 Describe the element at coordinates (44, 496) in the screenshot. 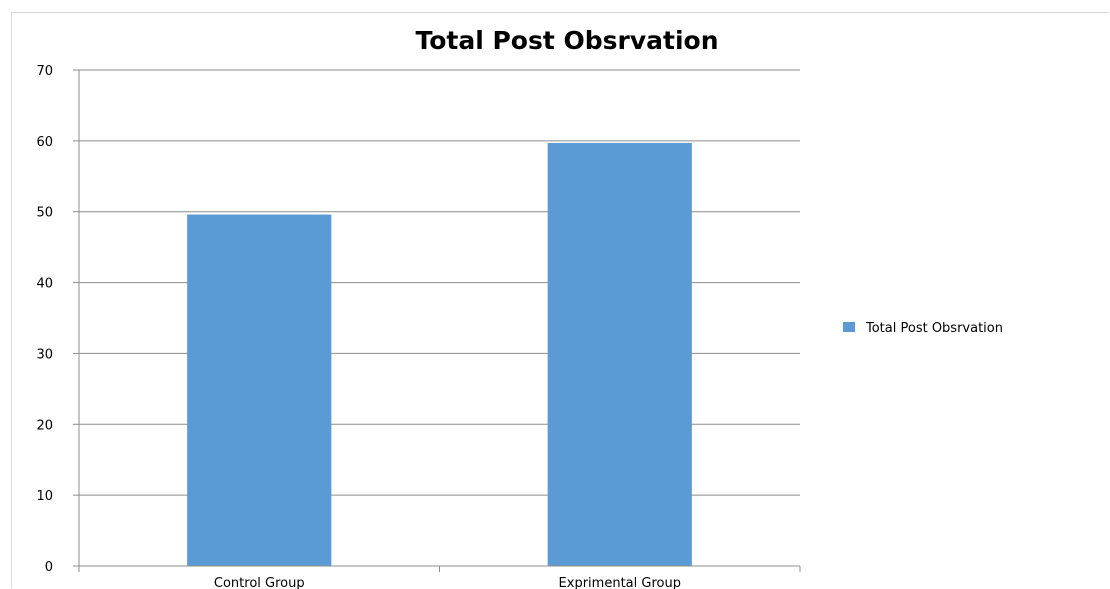

I see `y-tick-label: 10` at that location.